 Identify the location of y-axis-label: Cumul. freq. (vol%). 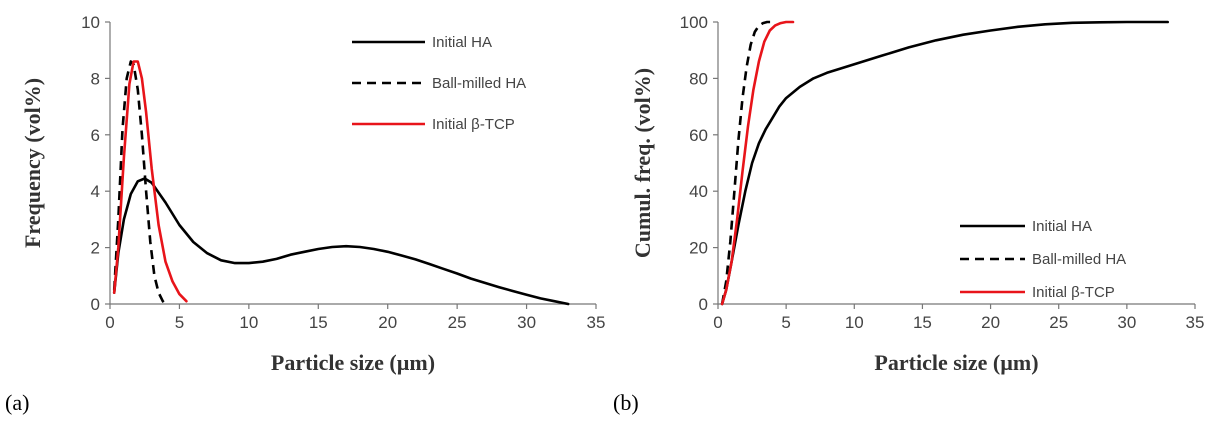
(642, 163).